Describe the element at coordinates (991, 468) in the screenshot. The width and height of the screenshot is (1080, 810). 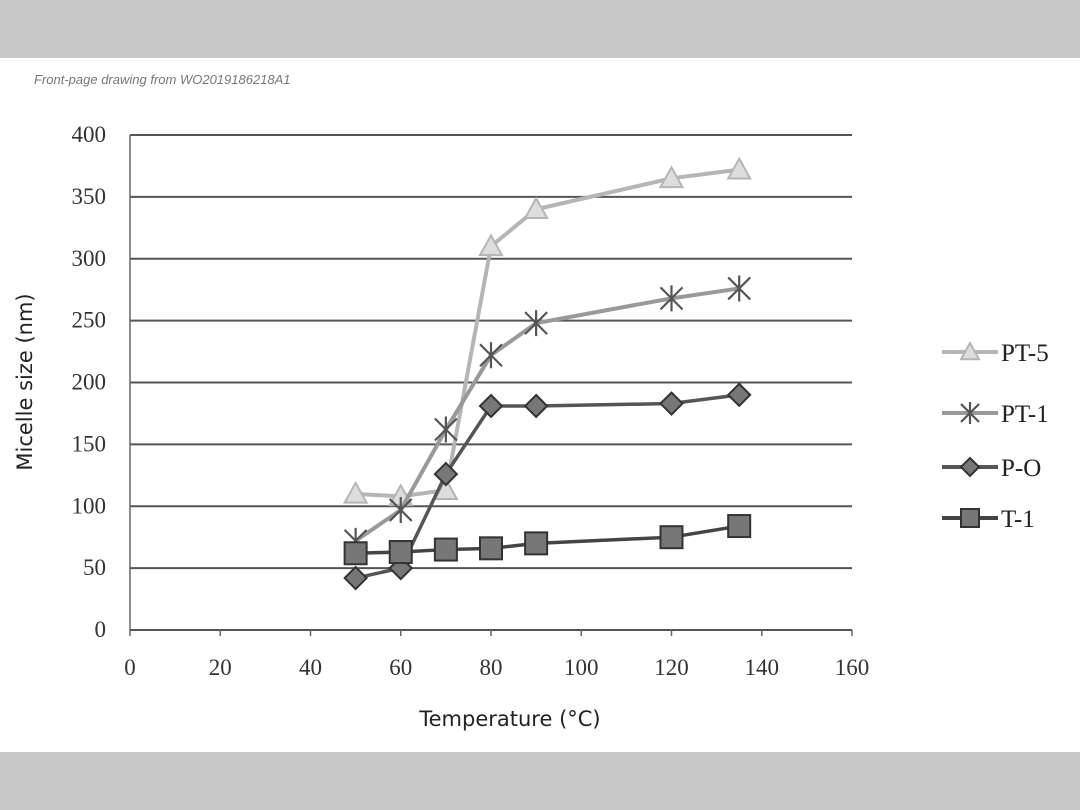
I see `legend-item-p-o: P-O` at that location.